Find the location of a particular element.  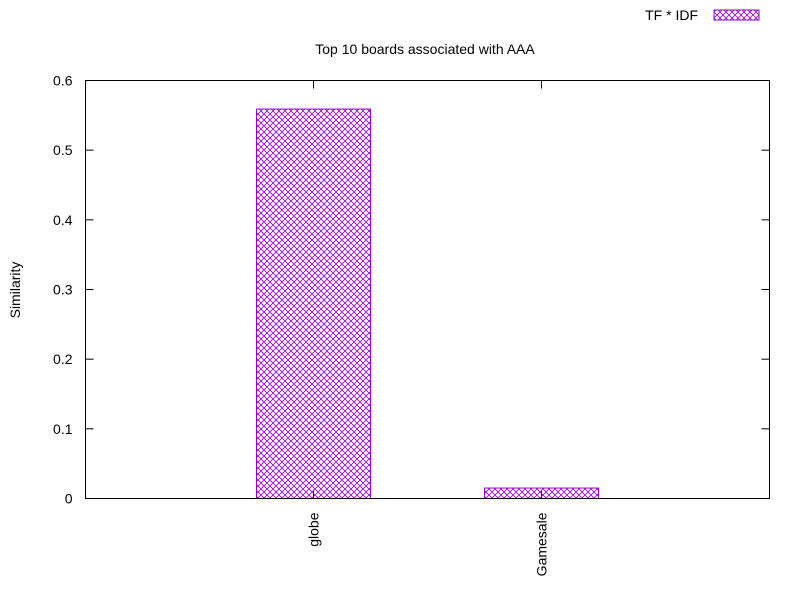

x-tick-label: Gamesale is located at coordinates (542, 544).